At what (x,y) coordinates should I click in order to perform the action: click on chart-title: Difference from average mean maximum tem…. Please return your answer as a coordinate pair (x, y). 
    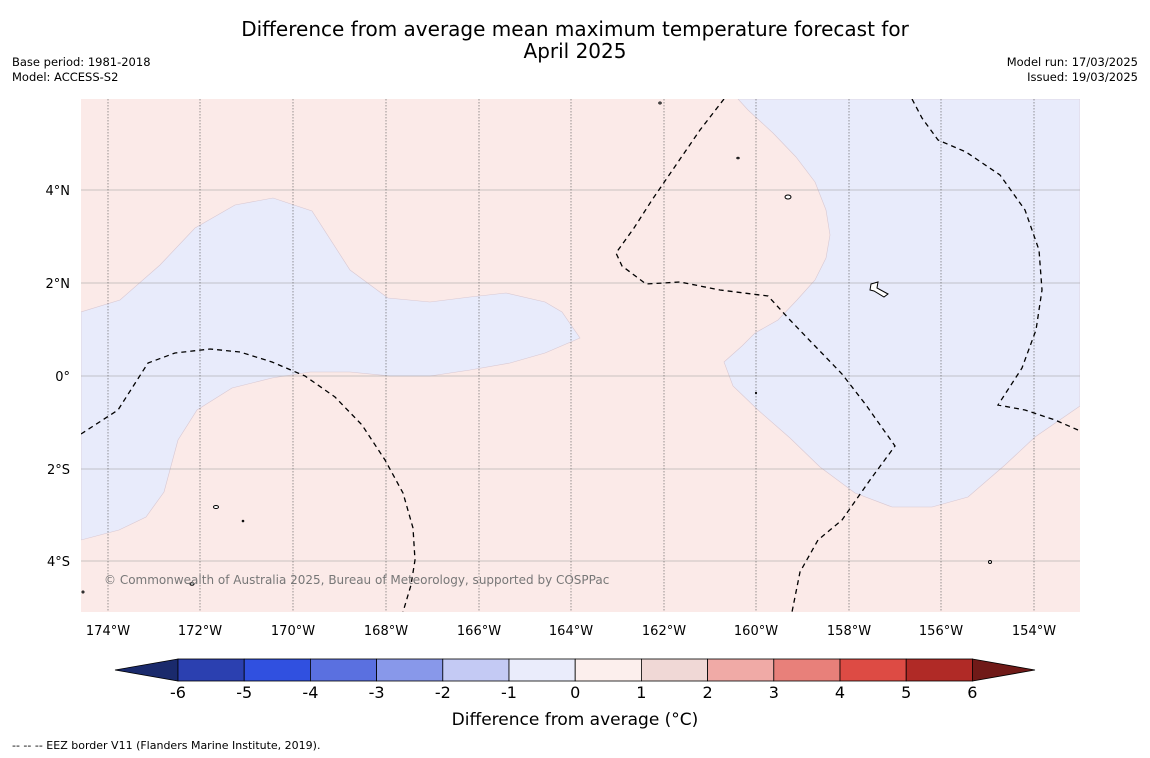
    Looking at the image, I should click on (575, 40).